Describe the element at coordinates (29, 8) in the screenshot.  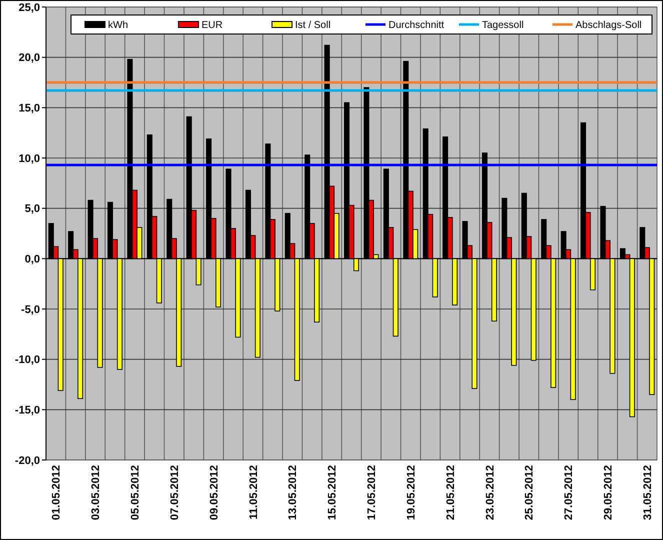
I see `y-tick-label: 25,0` at that location.